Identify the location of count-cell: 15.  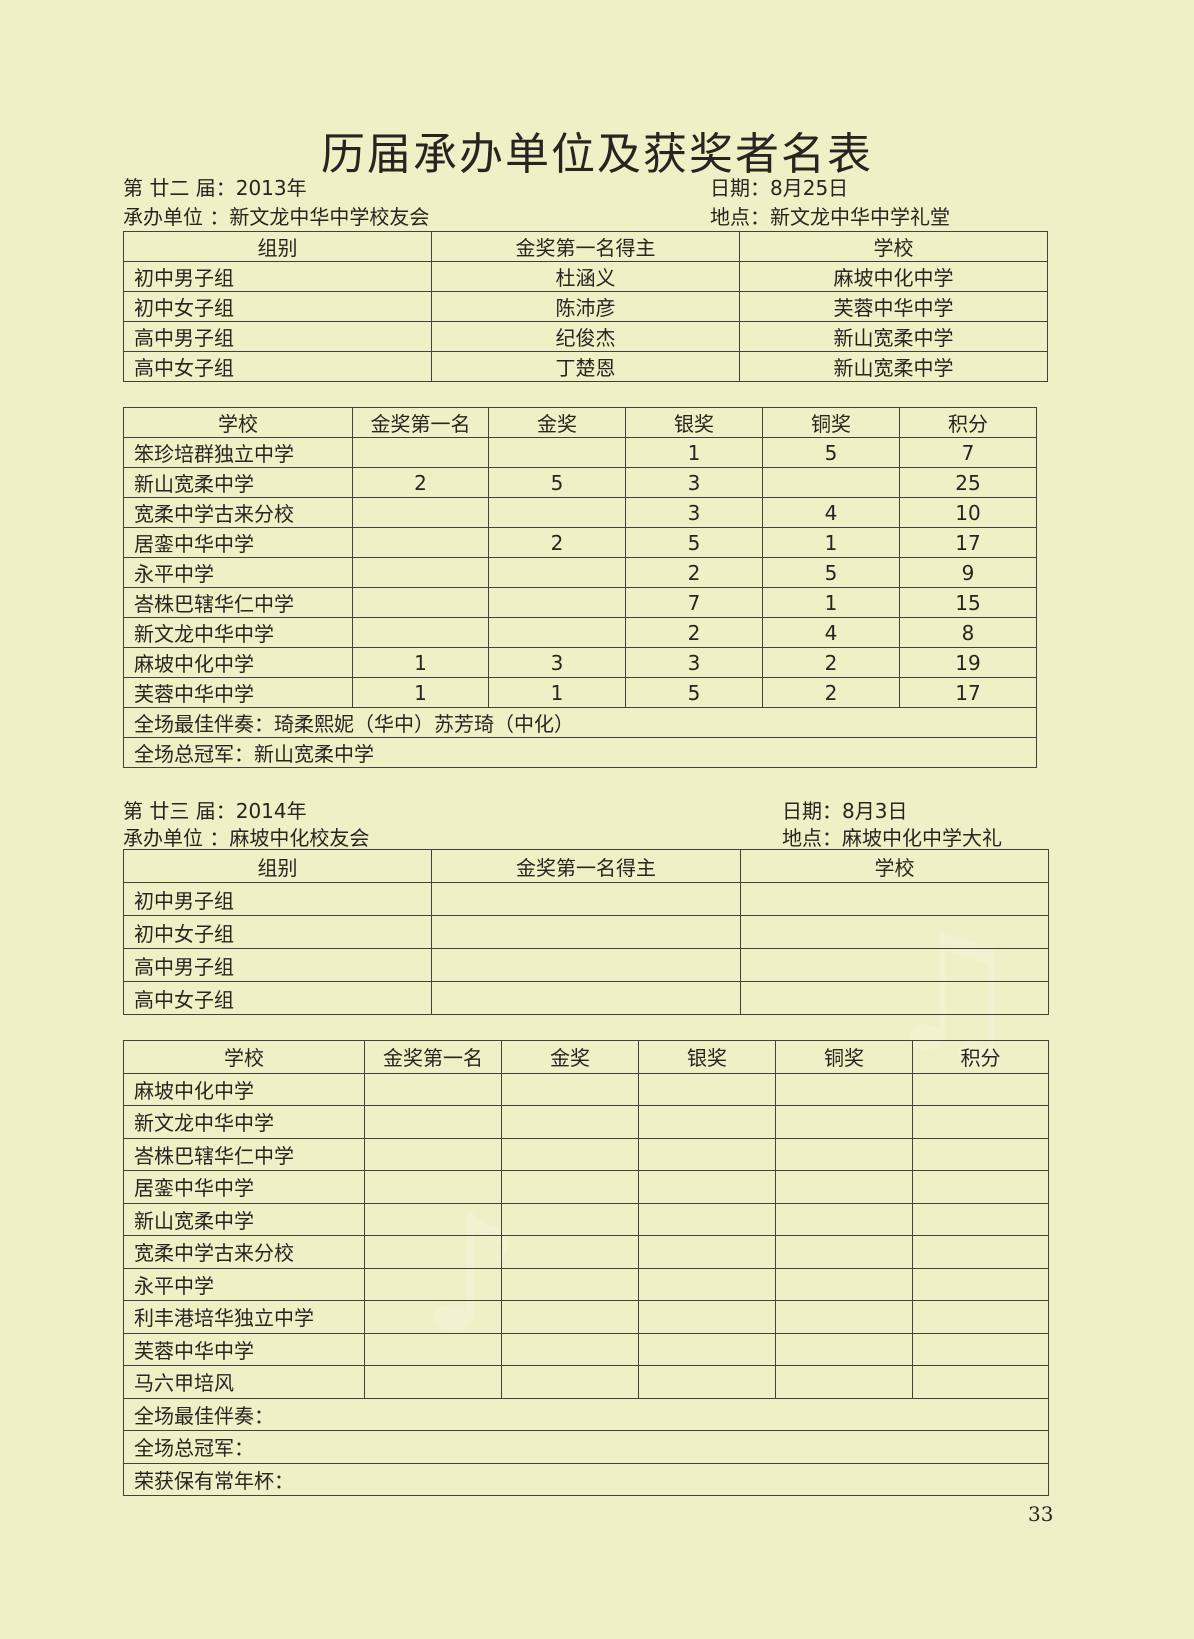
(968, 602).